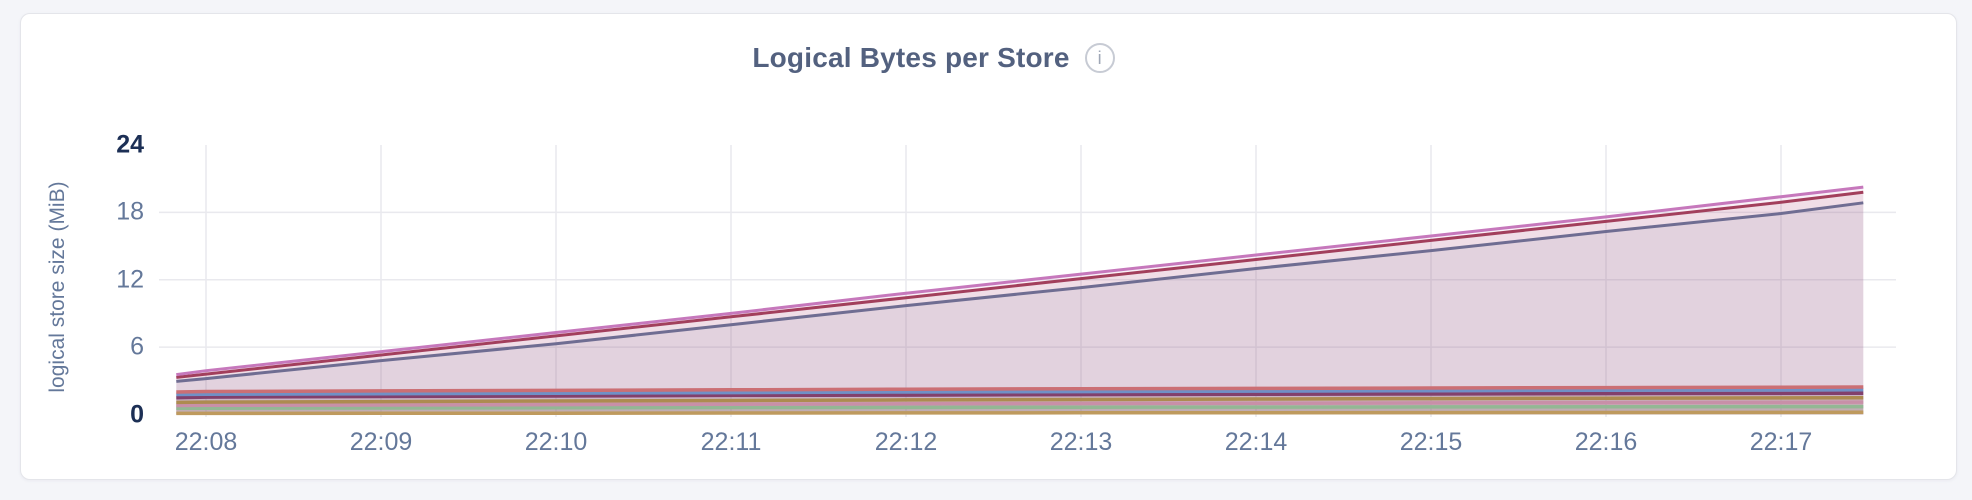  Describe the element at coordinates (1020, 413) in the screenshot. I see `series-store-gold-line` at that location.